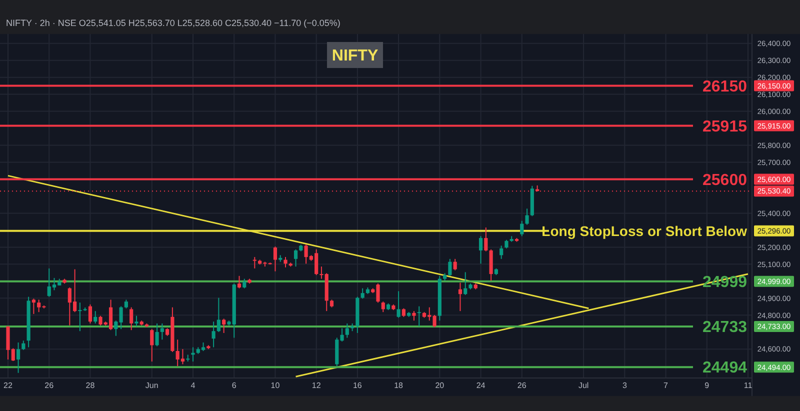 The width and height of the screenshot is (800, 411). What do you see at coordinates (8, 385) in the screenshot?
I see `x-tick-label: 22` at bounding box center [8, 385].